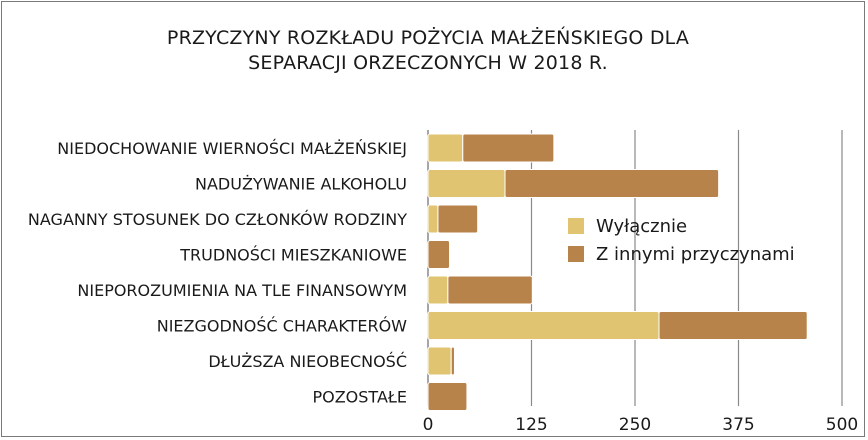 Image resolution: width=868 pixels, height=440 pixels. Describe the element at coordinates (217, 219) in the screenshot. I see `category-label: NAGANNY STOSUNEK DO CZŁONKÓW RODZINY` at that location.